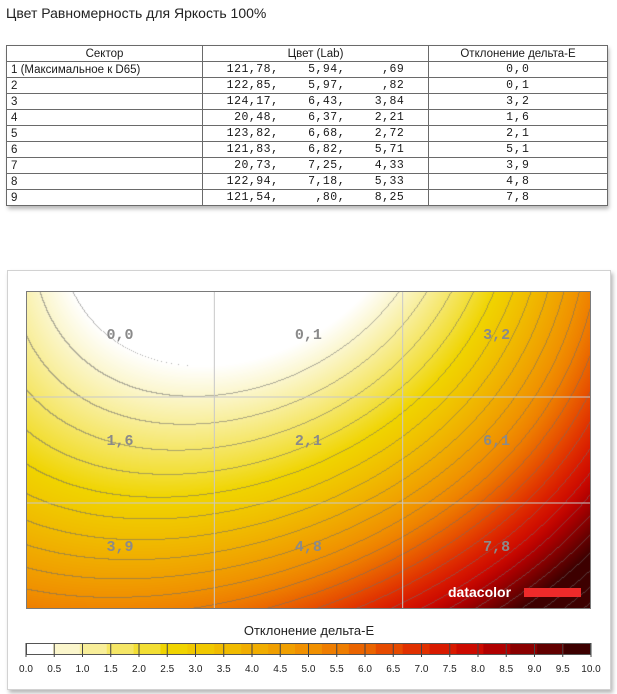 Image resolution: width=617 pixels, height=694 pixels. What do you see at coordinates (104, 101) in the screenshot?
I see `sector-cell: 3` at bounding box center [104, 101].